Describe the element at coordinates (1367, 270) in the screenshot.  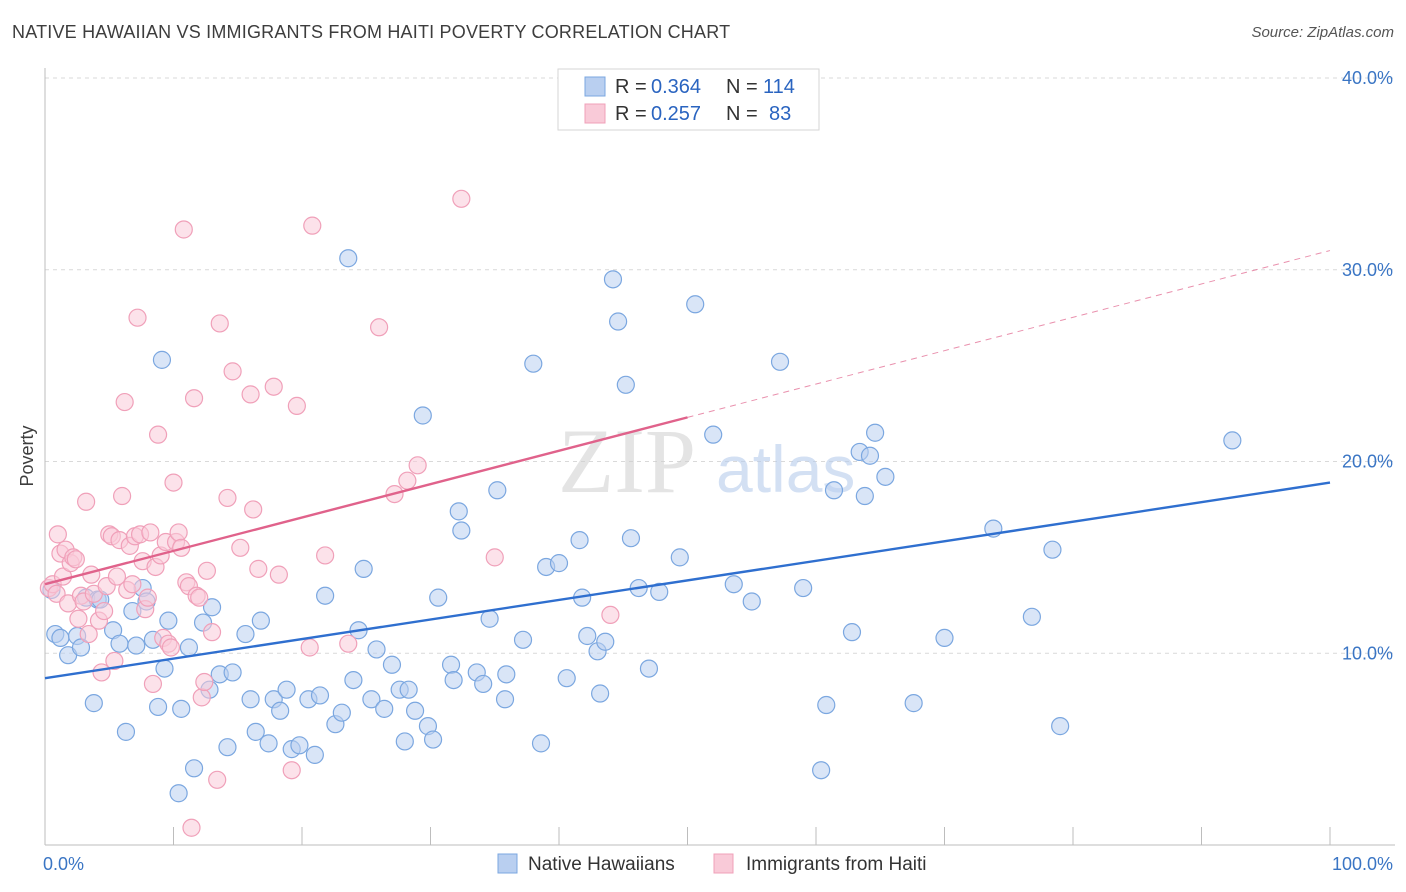
I see `y-tick-label: 30.0%` at that location.